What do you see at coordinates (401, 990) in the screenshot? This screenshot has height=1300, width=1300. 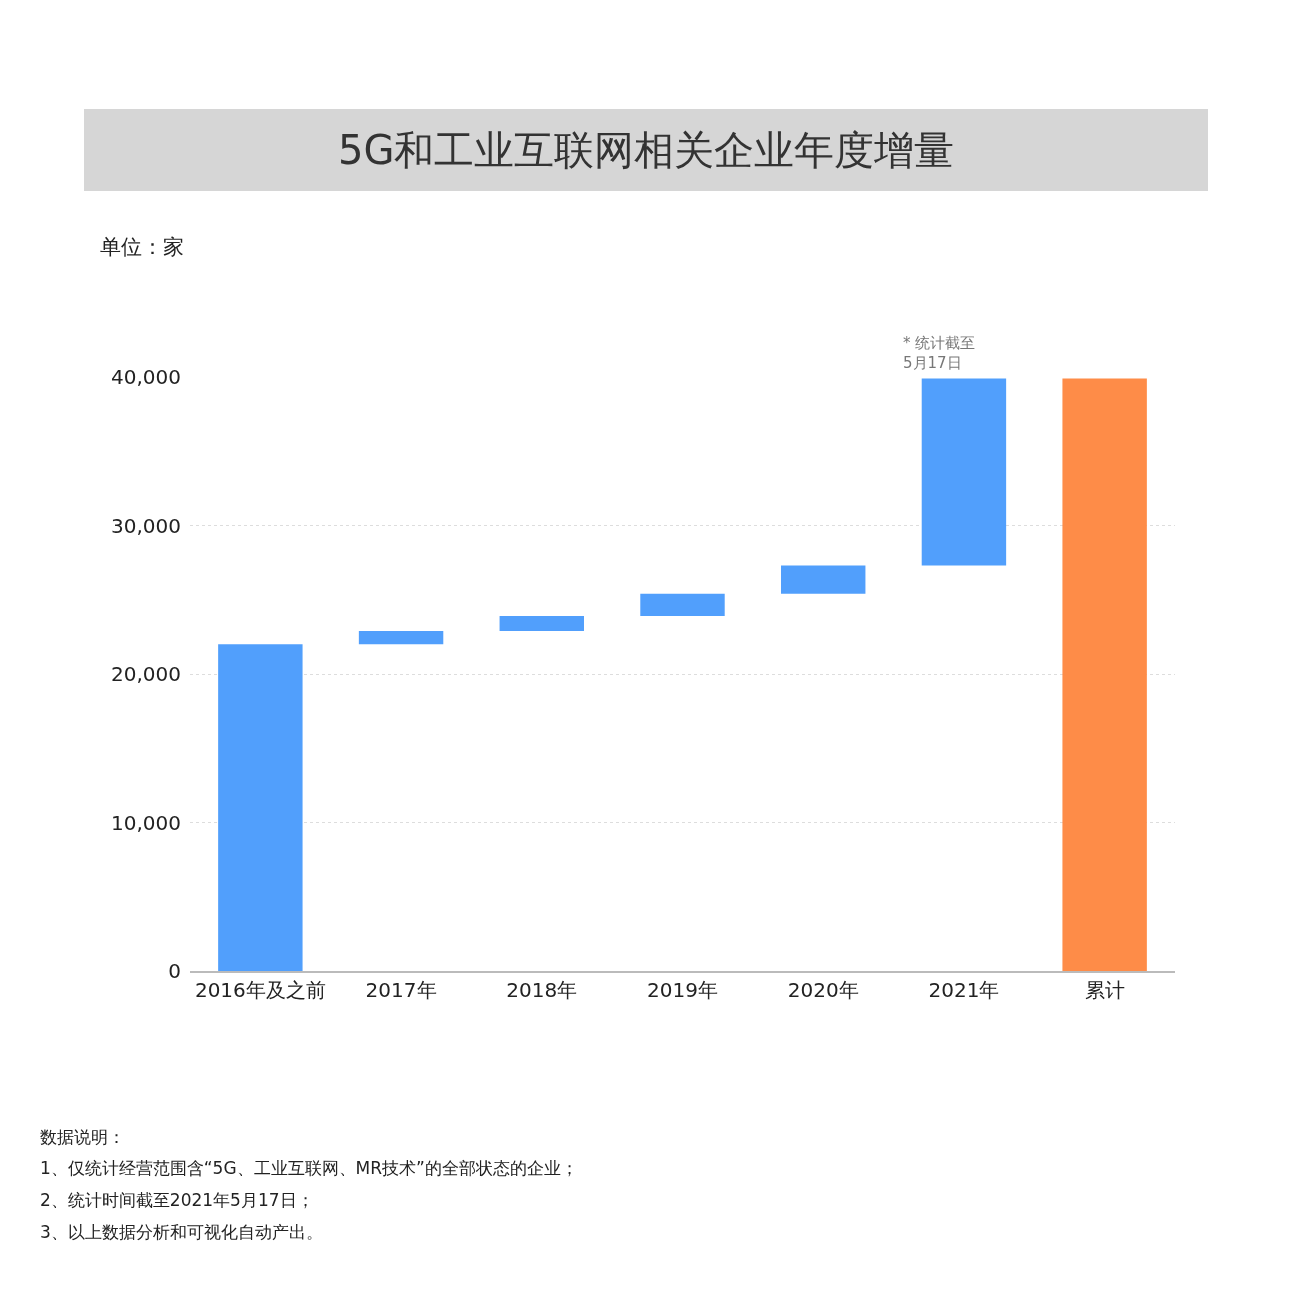 I see `x-tick-label: 2017年` at bounding box center [401, 990].